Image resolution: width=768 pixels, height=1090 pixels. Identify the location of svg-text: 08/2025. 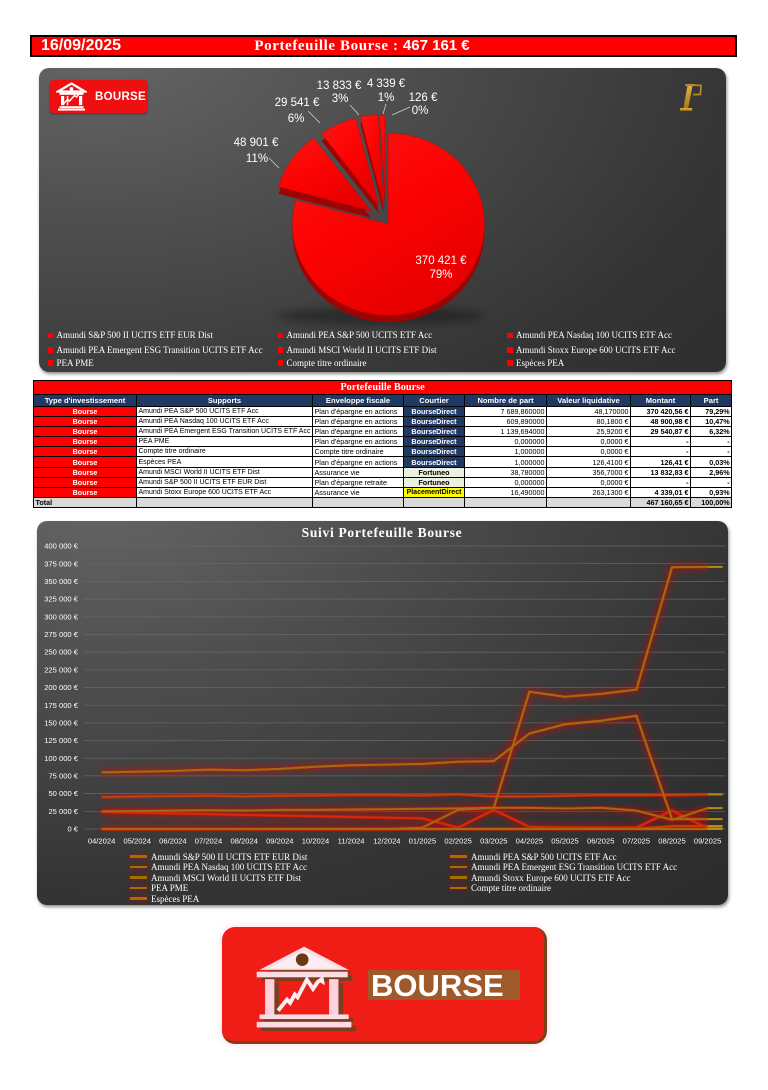
(671, 841).